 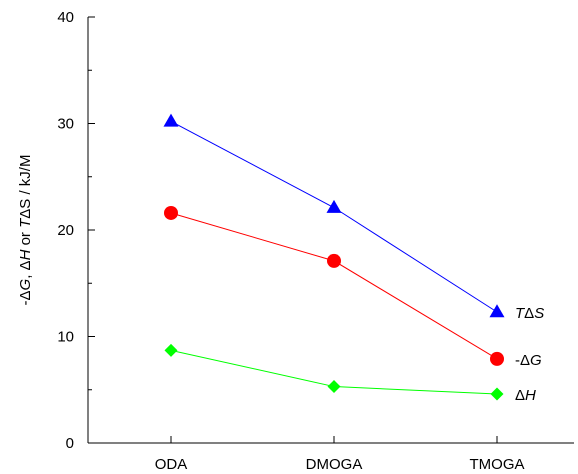 I want to click on x-tick-label: DMOGA, so click(x=334, y=464).